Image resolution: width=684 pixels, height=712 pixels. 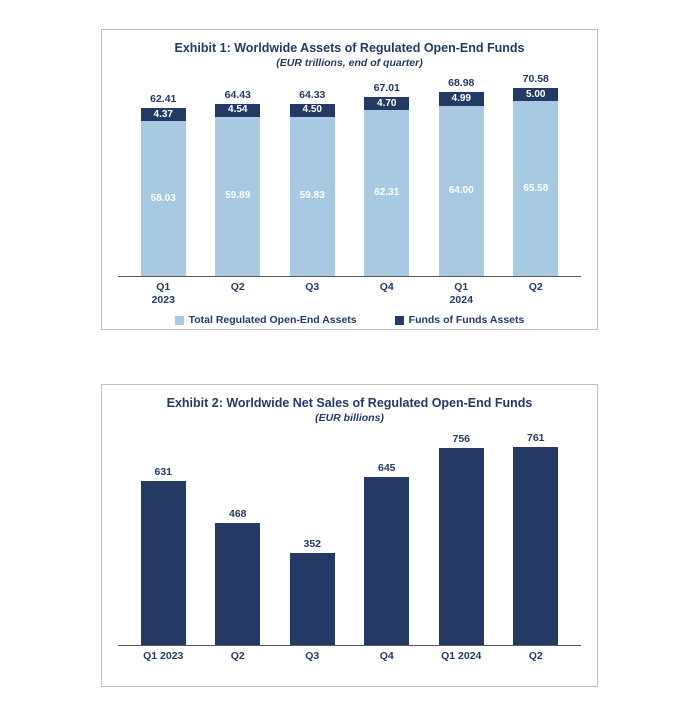 I want to click on bar-group: 68.98 4.99 64.00, so click(x=461, y=176).